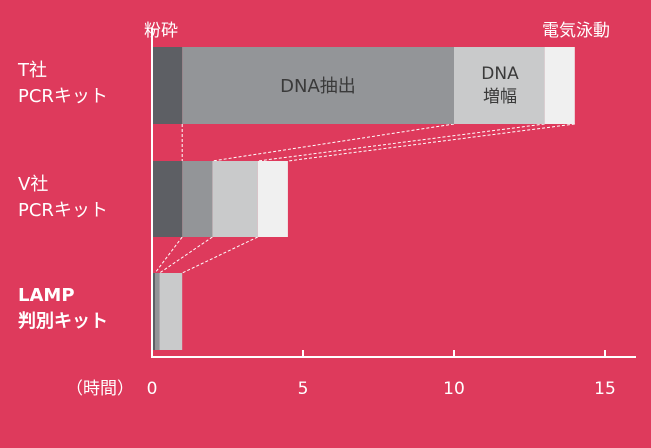 This screenshot has width=651, height=448. I want to click on connector-line-row1-stage0, so click(168, 255).